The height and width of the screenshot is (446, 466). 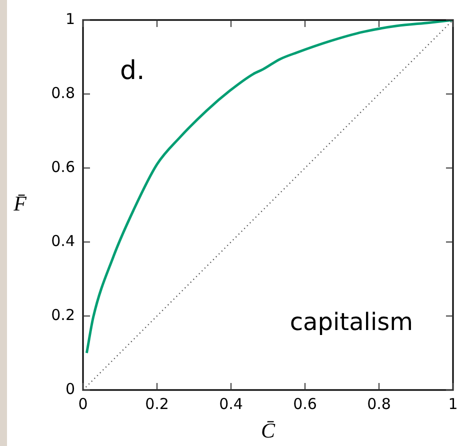 I want to click on y-tick-label: 0.6, so click(x=63, y=167).